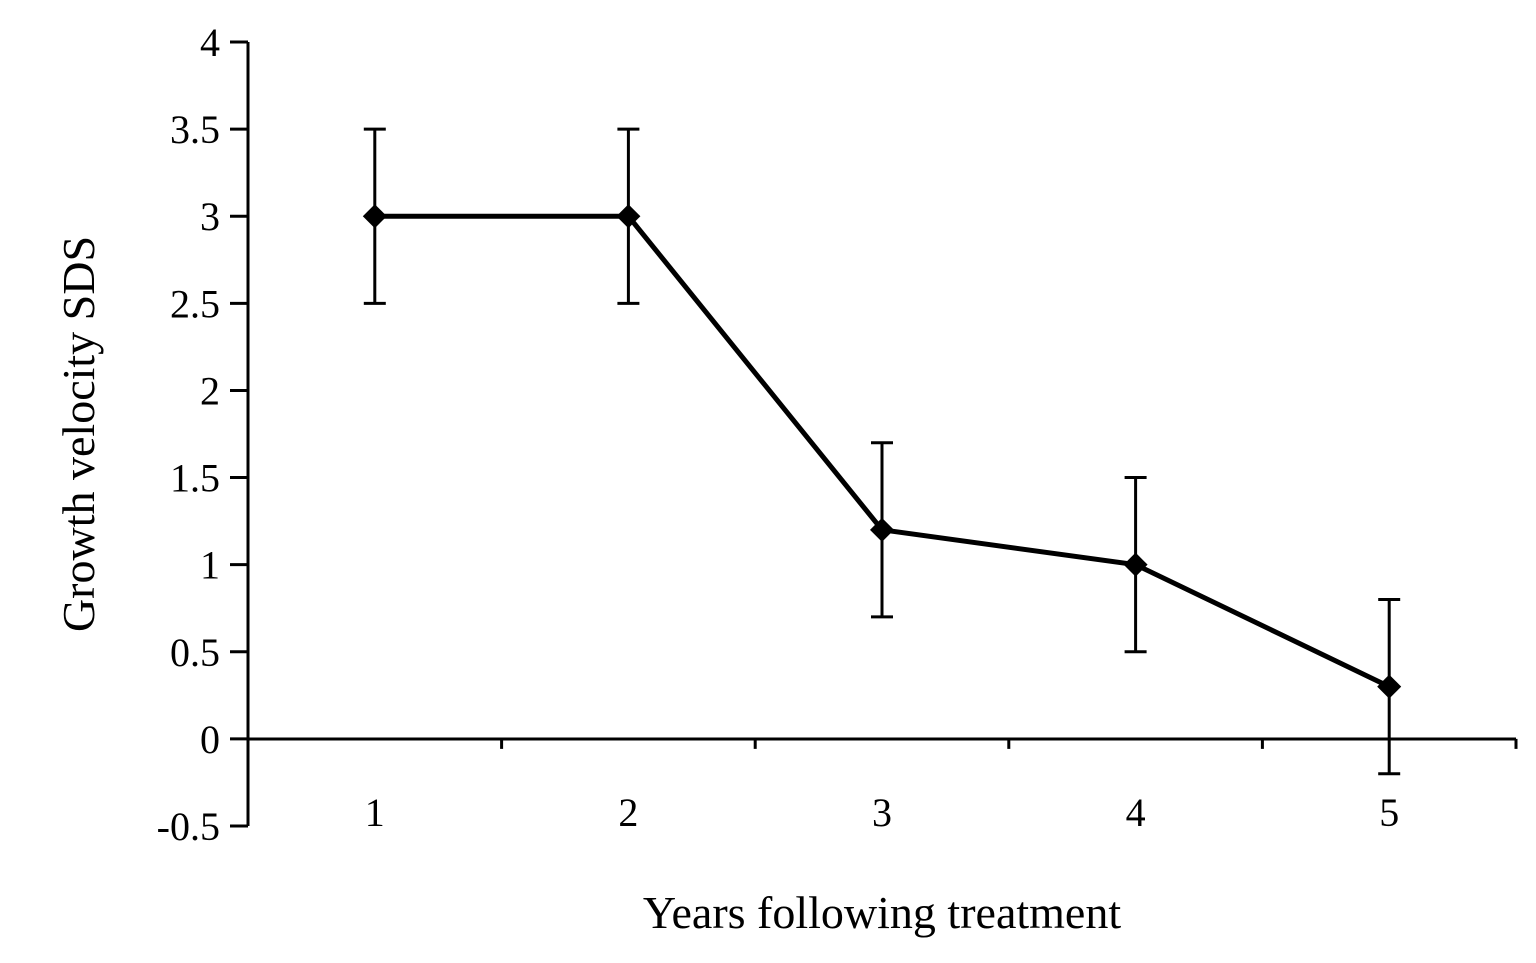  What do you see at coordinates (195, 652) in the screenshot?
I see `y-tick-label: 0.5` at bounding box center [195, 652].